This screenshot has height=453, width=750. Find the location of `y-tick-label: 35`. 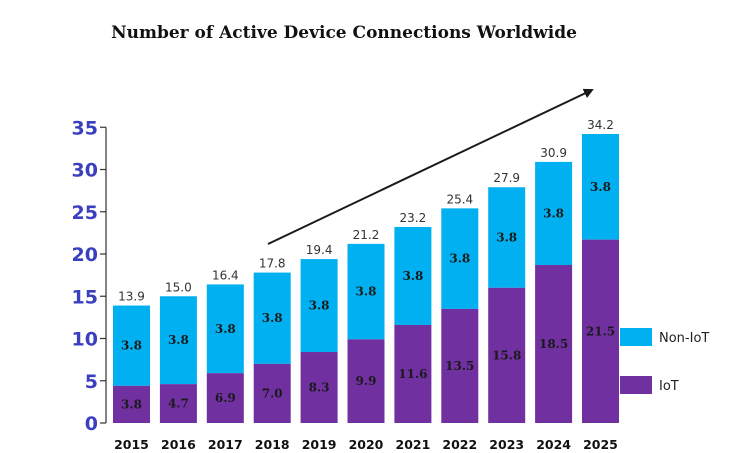

y-tick-label: 35 is located at coordinates (85, 128).